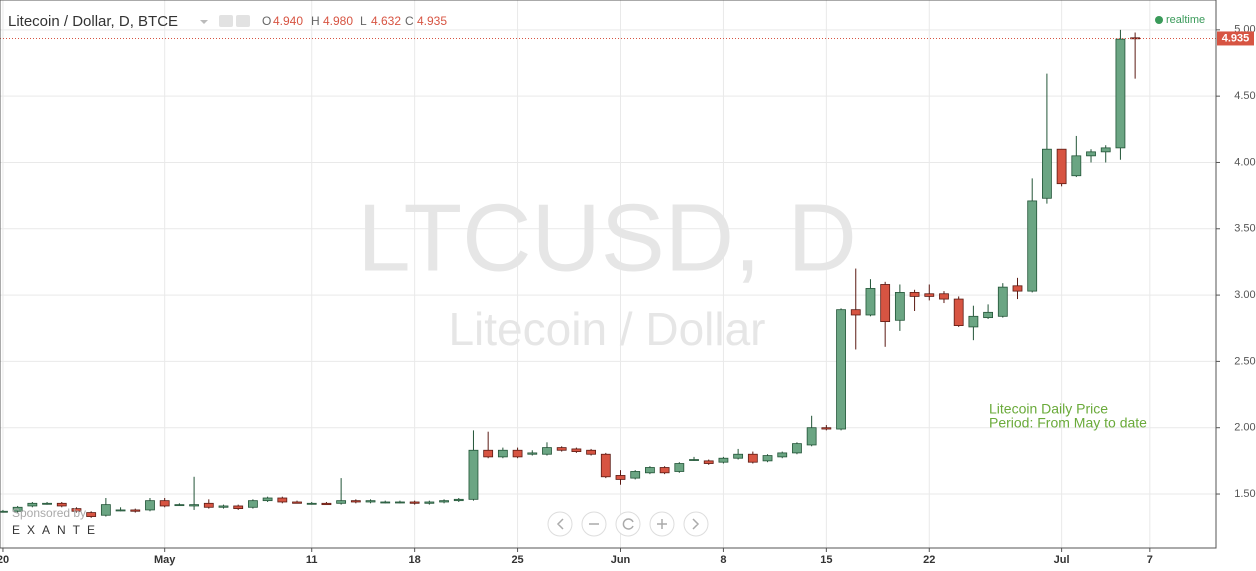 This screenshot has height=571, width=1256. Describe the element at coordinates (1062, 560) in the screenshot. I see `x-tick-label: Jul` at that location.